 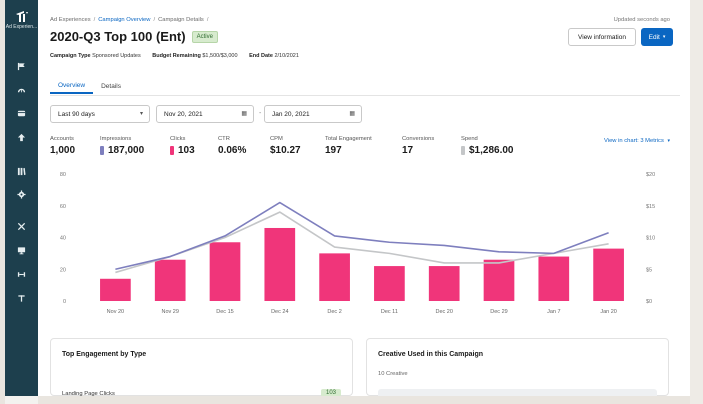 What do you see at coordinates (393, 374) in the screenshot?
I see `creative-count: 10 Creative` at bounding box center [393, 374].